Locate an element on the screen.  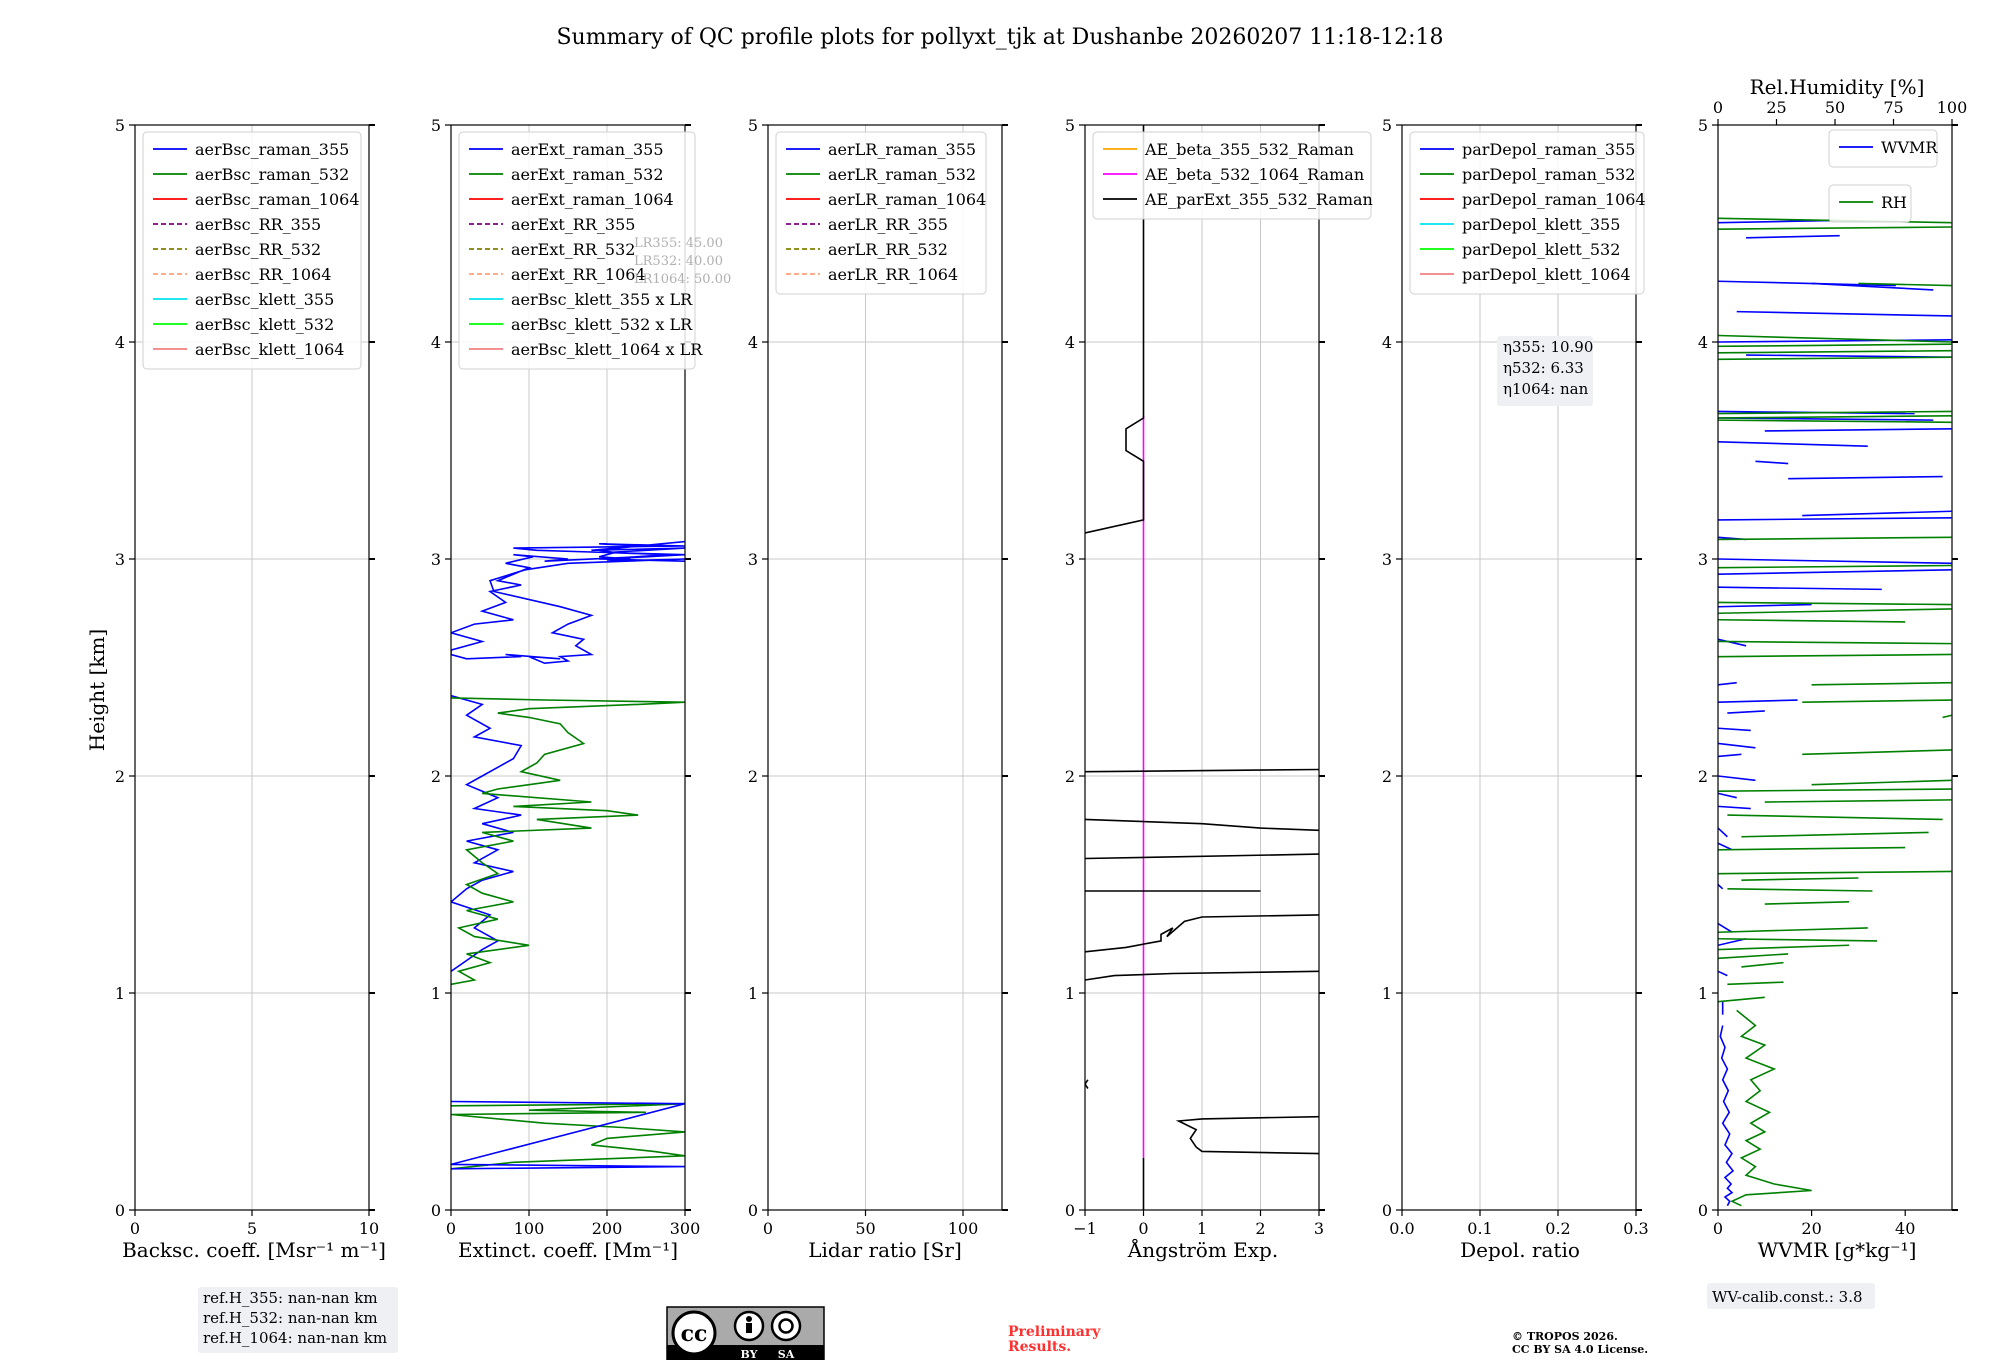
legend-lidar_ratio-entry: aerLR_RR_532 is located at coordinates (888, 249).